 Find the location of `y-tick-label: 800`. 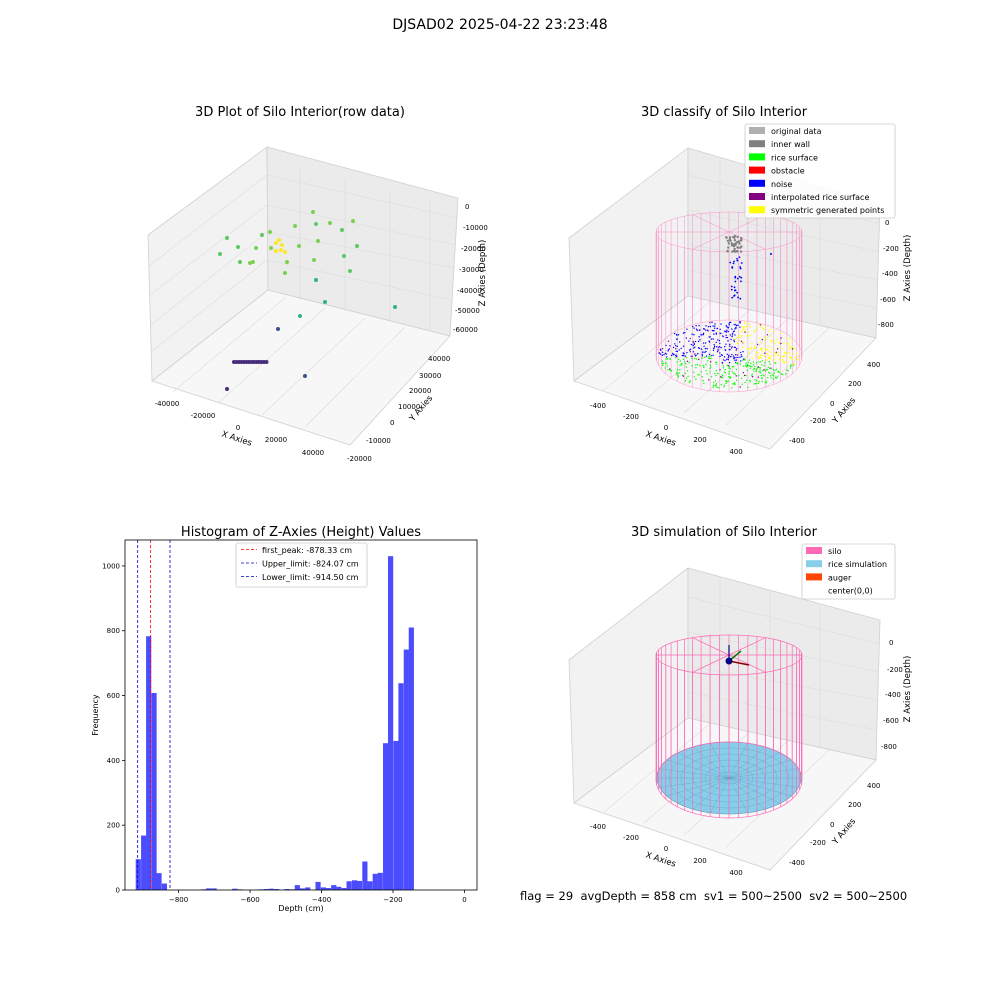

y-tick-label: 800 is located at coordinates (113, 631).